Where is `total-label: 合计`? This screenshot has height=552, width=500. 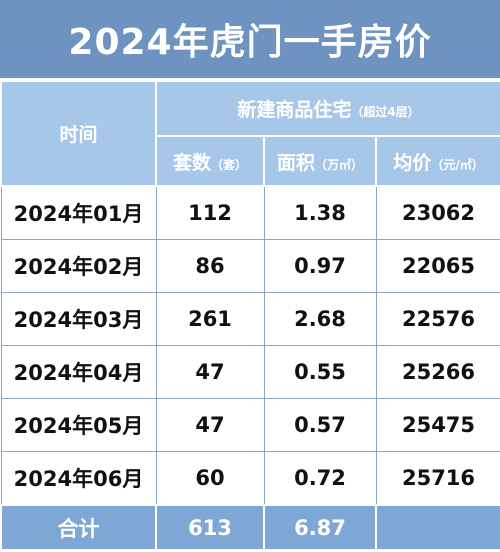
total-label: 合计 is located at coordinates (78, 527).